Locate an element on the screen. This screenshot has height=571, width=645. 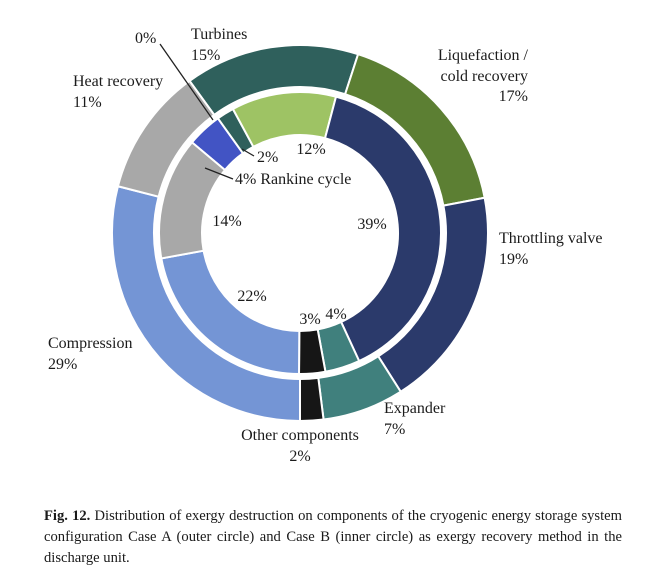
chart-label-throttling-outer: Throttling valve 19% is located at coordinates (551, 249).